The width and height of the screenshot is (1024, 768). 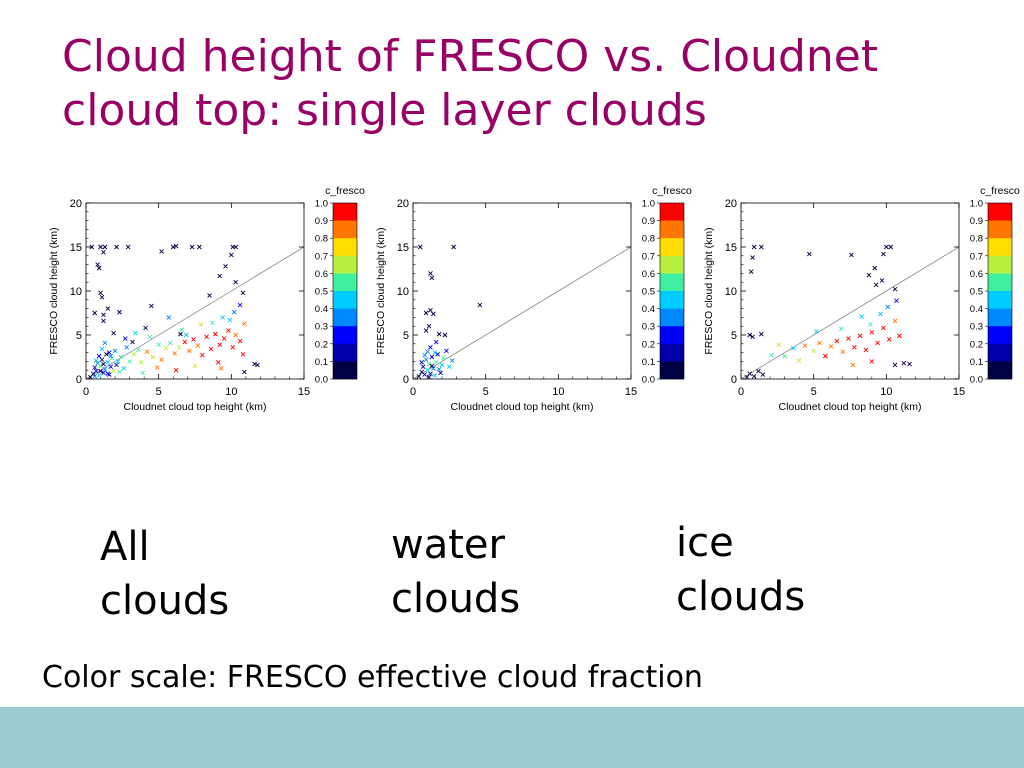 I want to click on caption-line: water, so click(x=448, y=545).